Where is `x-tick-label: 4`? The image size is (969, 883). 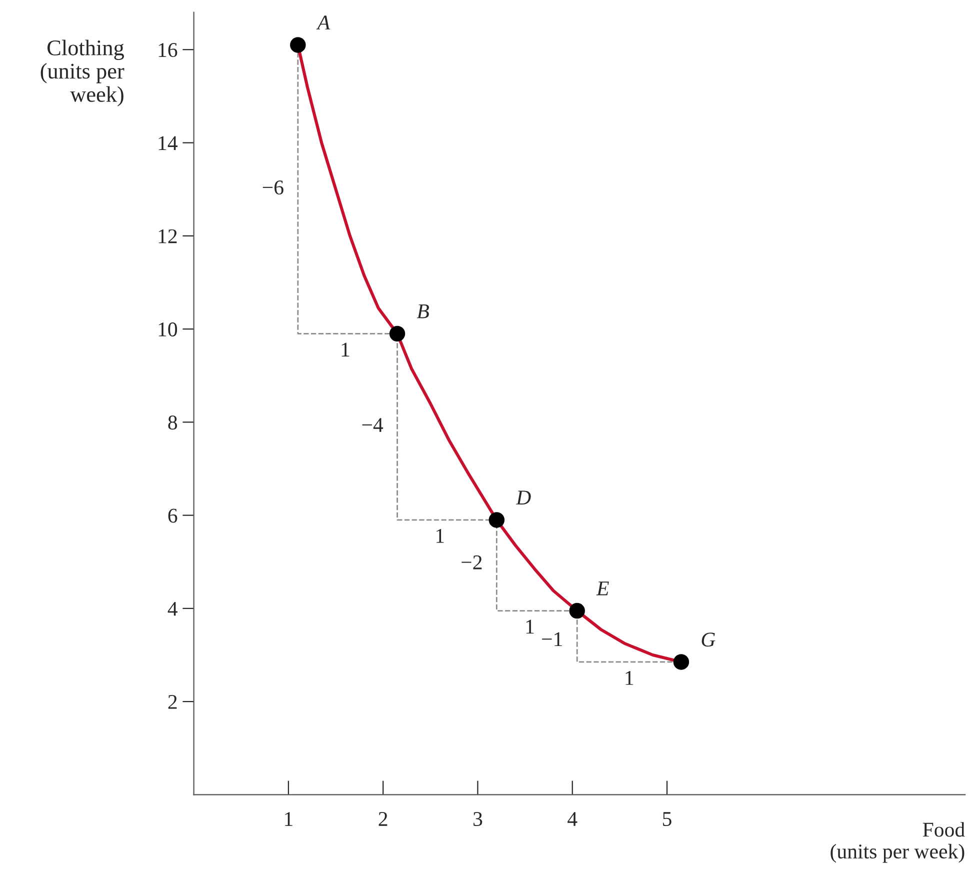 x-tick-label: 4 is located at coordinates (573, 819).